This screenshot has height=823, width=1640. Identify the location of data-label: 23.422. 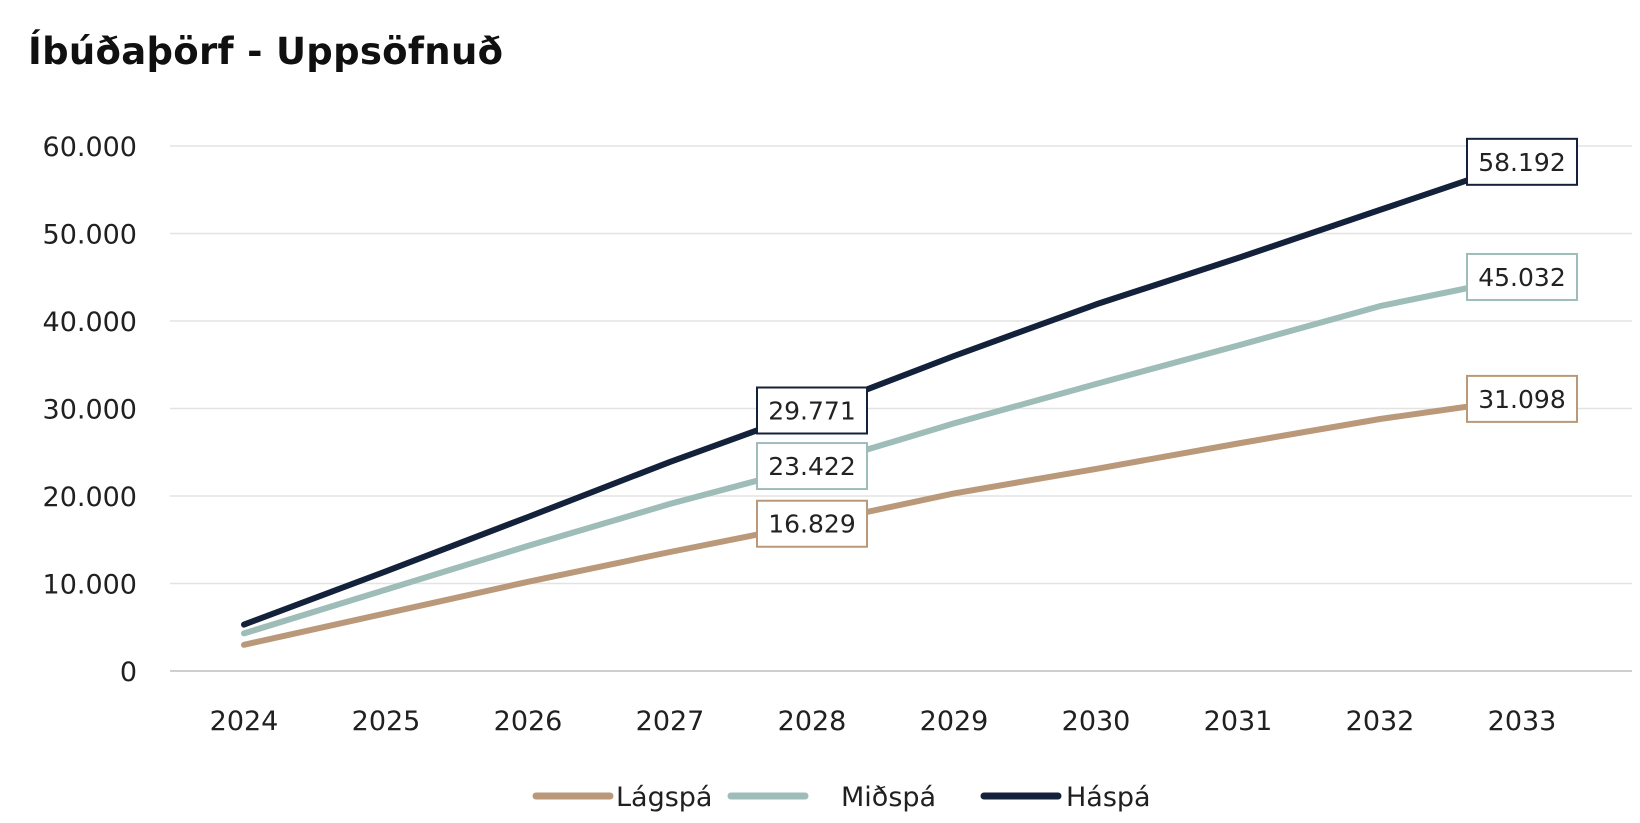
(812, 466).